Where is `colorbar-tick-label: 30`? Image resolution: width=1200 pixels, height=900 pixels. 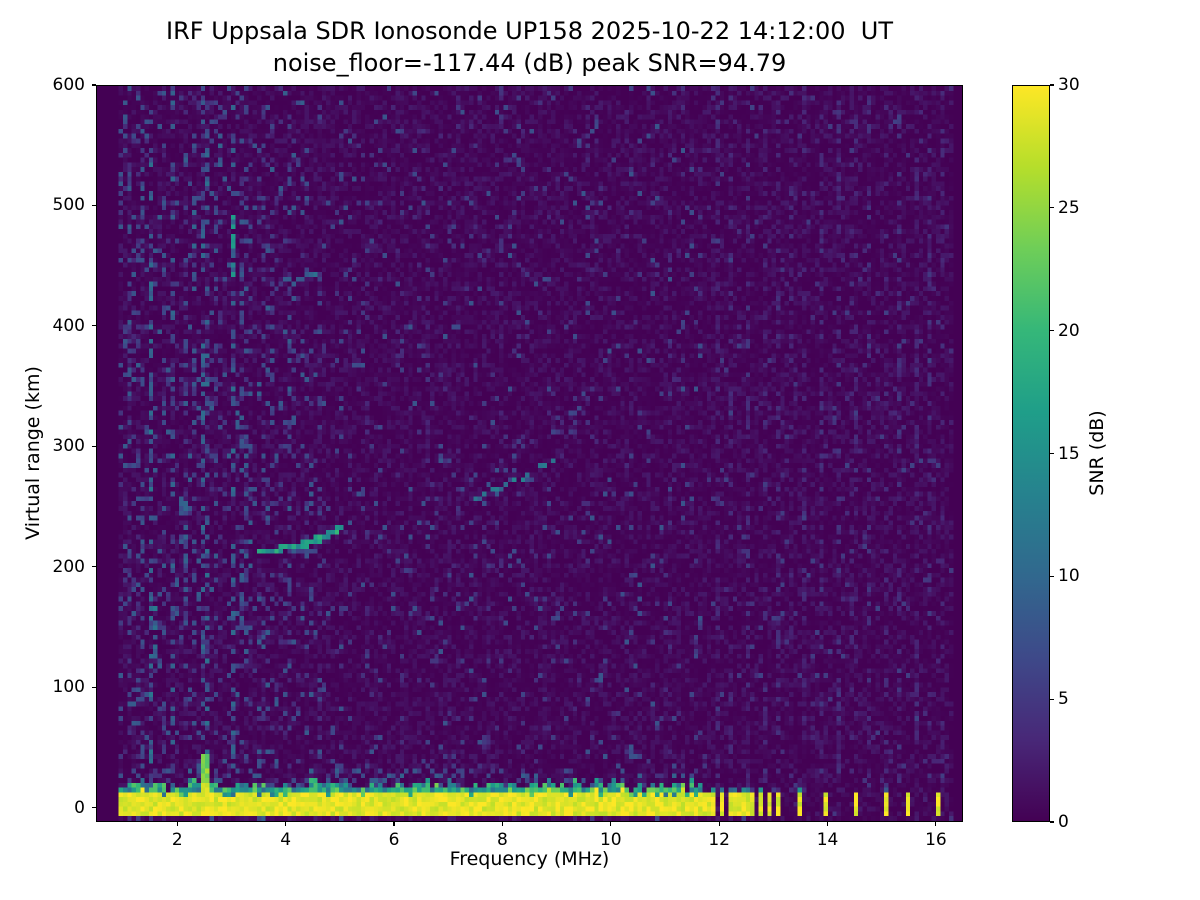 colorbar-tick-label: 30 is located at coordinates (1069, 85).